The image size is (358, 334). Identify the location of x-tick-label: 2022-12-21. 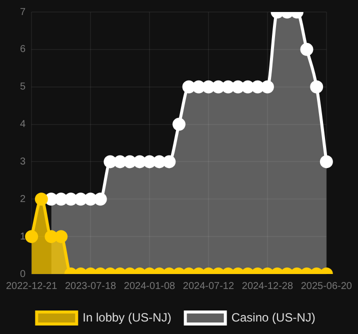
(32, 286).